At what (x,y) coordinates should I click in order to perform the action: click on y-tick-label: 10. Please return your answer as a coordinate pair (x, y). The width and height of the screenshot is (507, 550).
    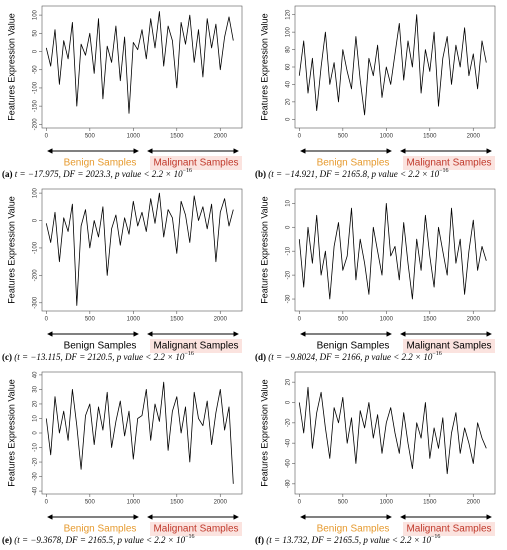
    Looking at the image, I should click on (36, 417).